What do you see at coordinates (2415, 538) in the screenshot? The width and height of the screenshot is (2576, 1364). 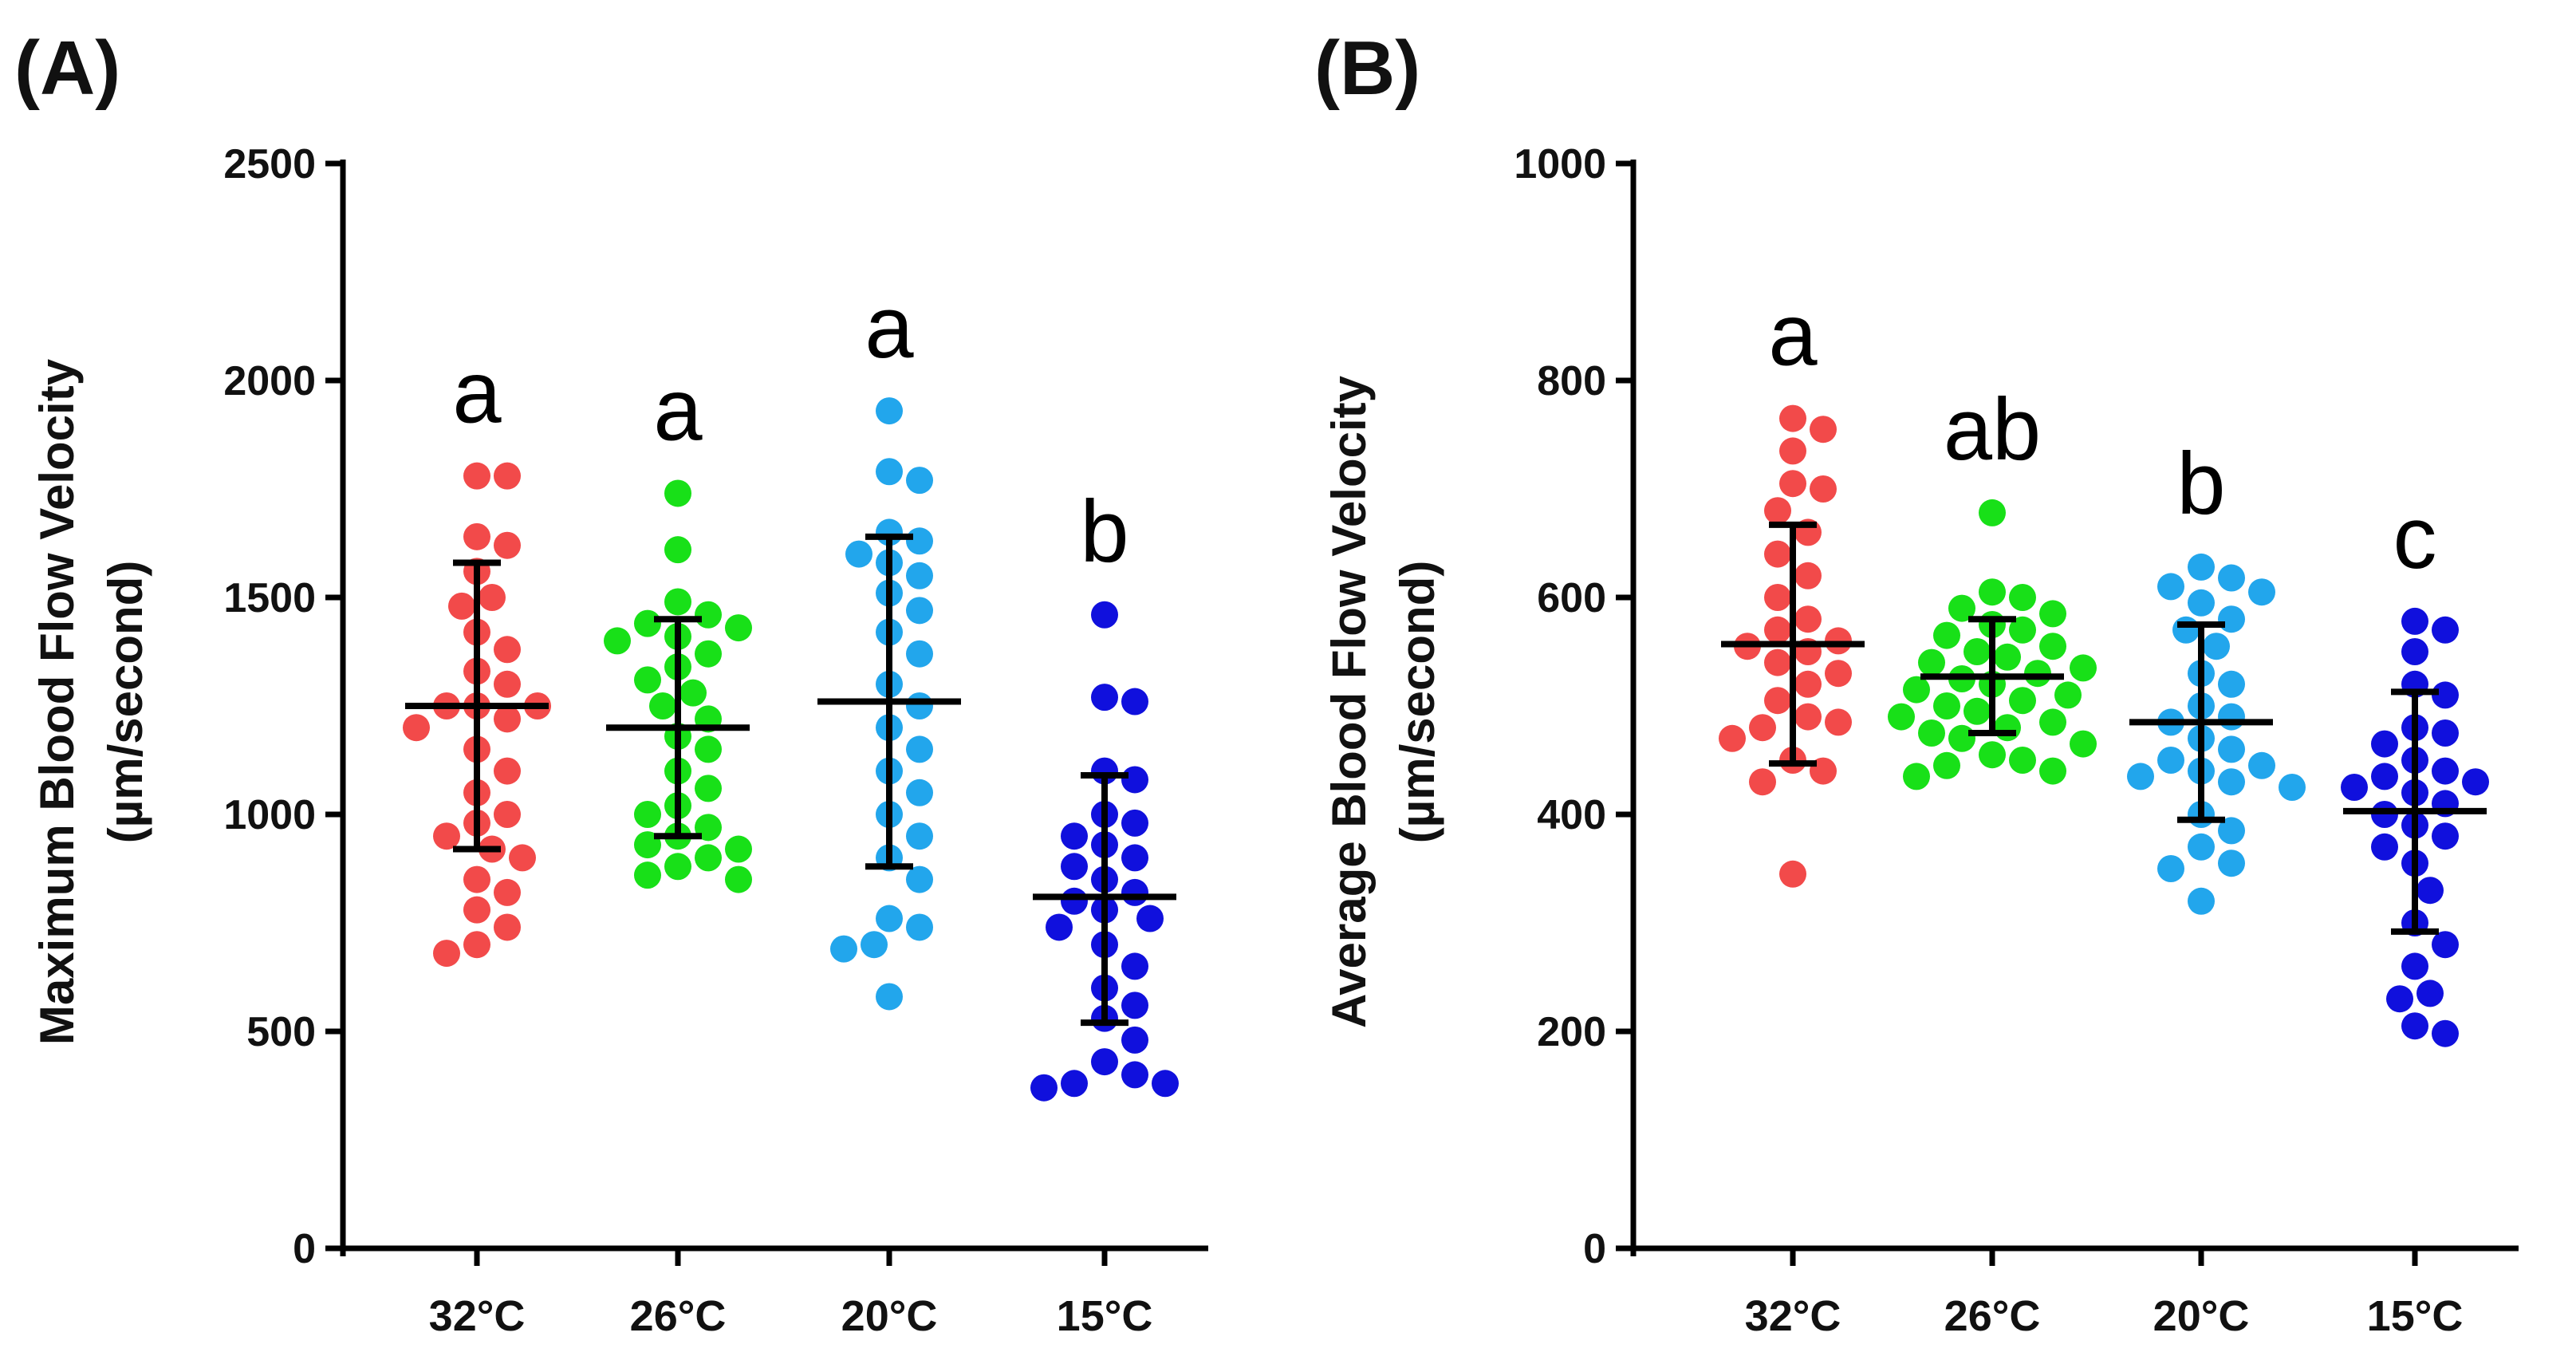 I see `significance-label-b: c` at bounding box center [2415, 538].